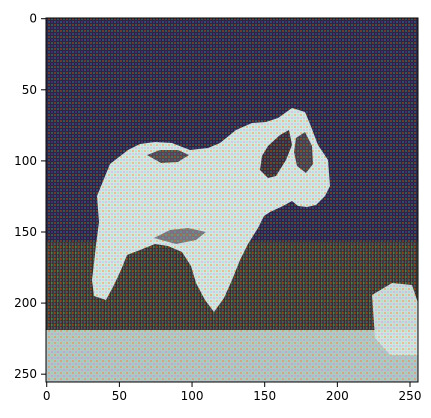 The image size is (431, 418). Describe the element at coordinates (264, 396) in the screenshot. I see `x-tick-label: 150` at that location.